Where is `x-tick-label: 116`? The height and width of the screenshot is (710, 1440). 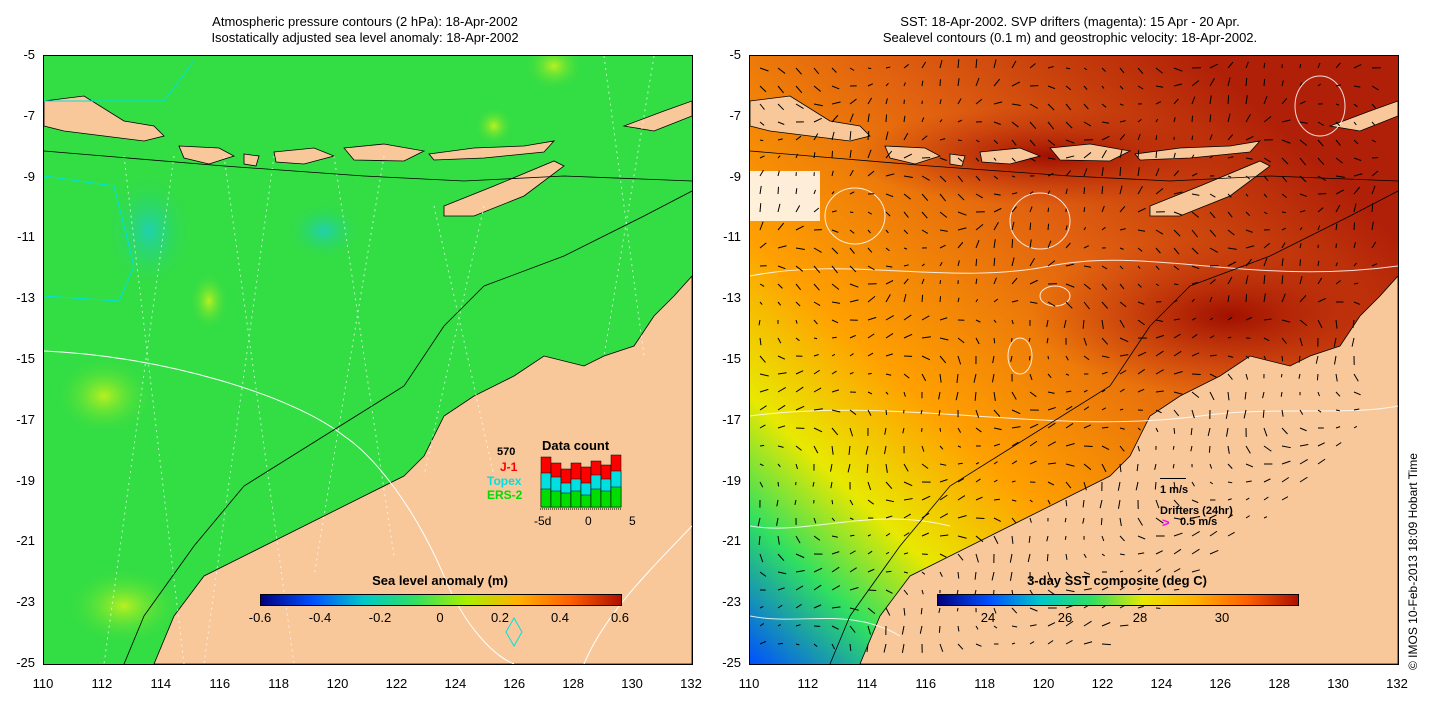
x-tick-label: 116 is located at coordinates (220, 683).